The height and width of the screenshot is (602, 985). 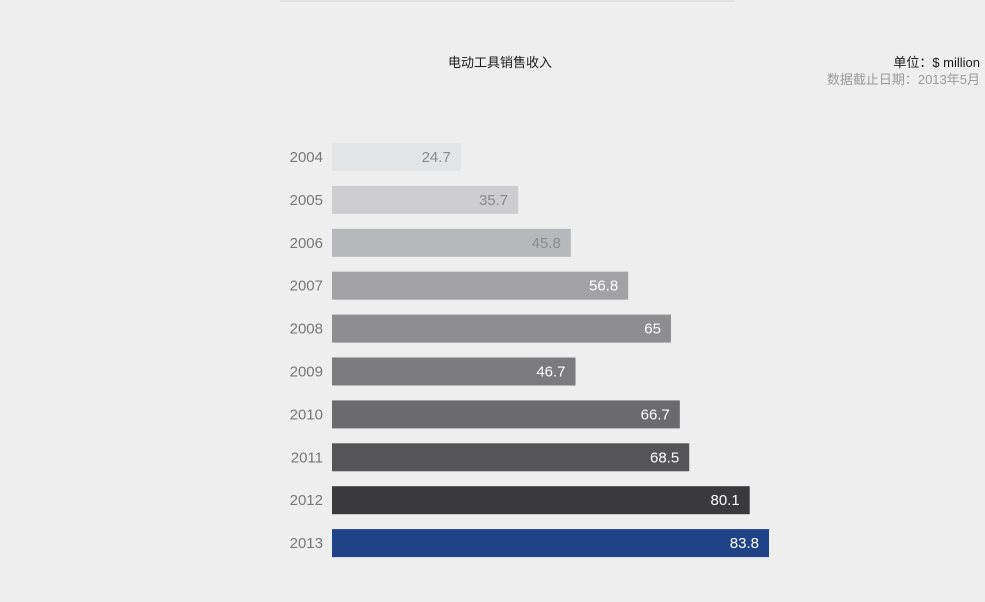 What do you see at coordinates (306, 500) in the screenshot?
I see `category-label-2012: 2012` at bounding box center [306, 500].